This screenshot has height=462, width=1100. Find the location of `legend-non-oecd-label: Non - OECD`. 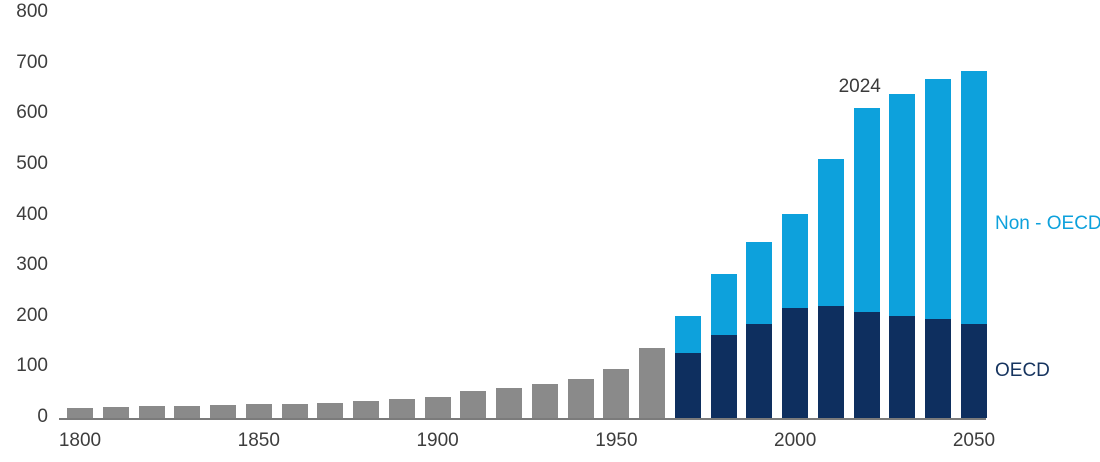

legend-non-oecd-label: Non - OECD is located at coordinates (1047, 223).